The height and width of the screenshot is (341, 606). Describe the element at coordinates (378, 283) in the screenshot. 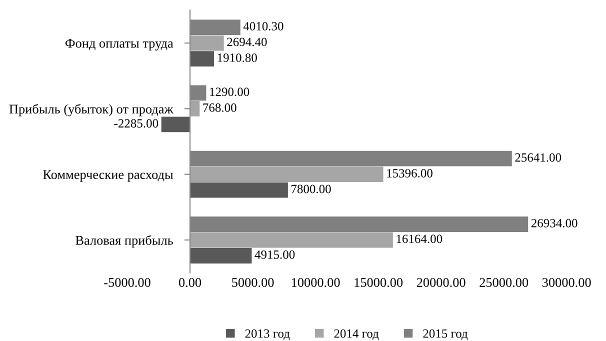

I see `x-tick-label: 15000.00` at that location.